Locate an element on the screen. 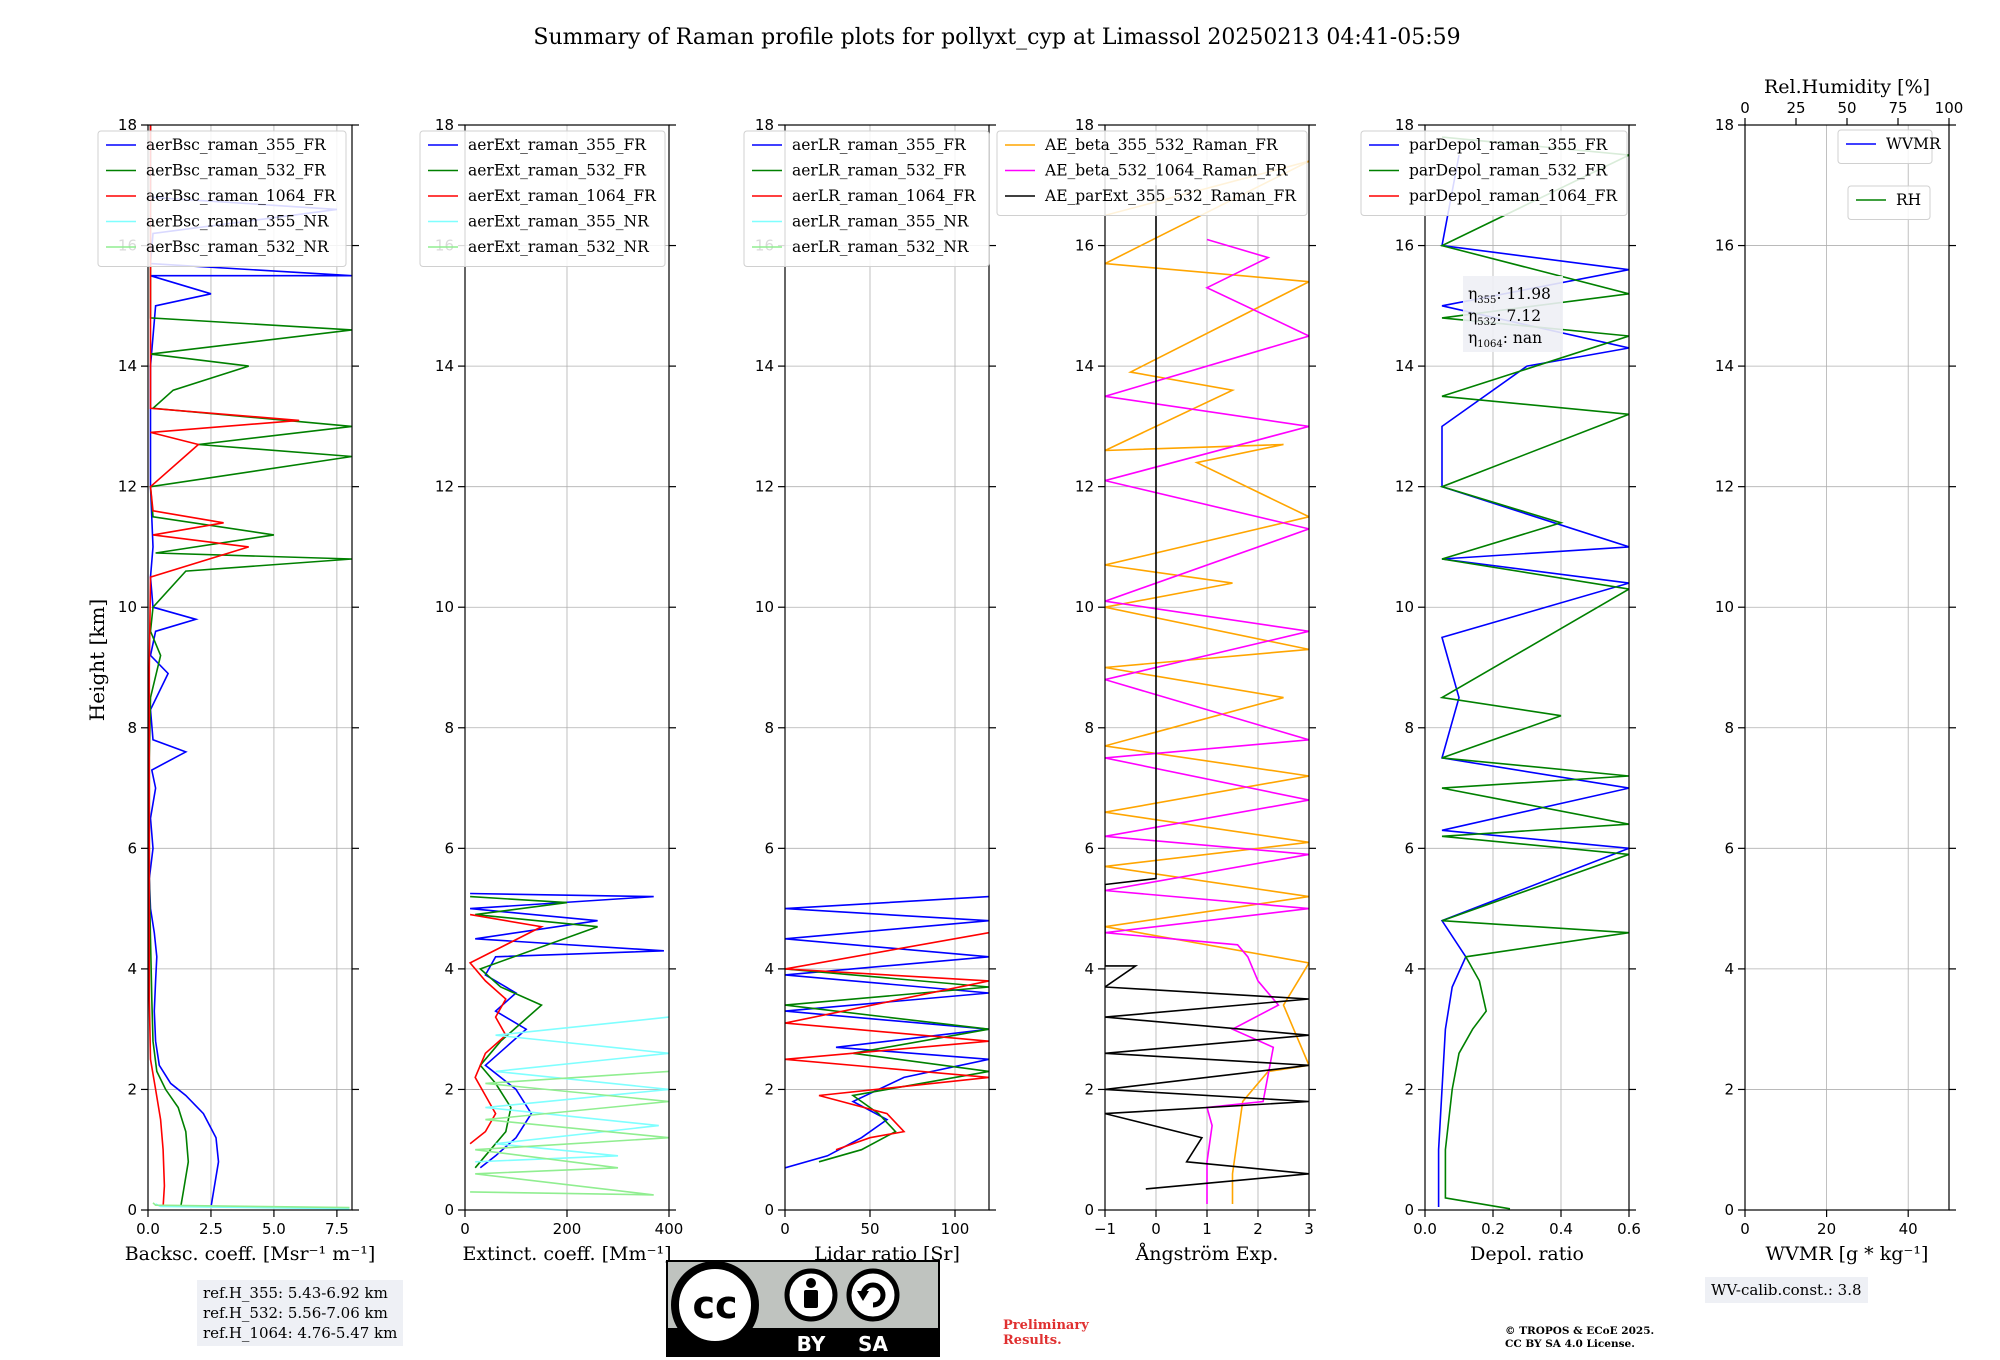 The width and height of the screenshot is (2000, 1360). xtick-label: −1 is located at coordinates (1105, 1229).